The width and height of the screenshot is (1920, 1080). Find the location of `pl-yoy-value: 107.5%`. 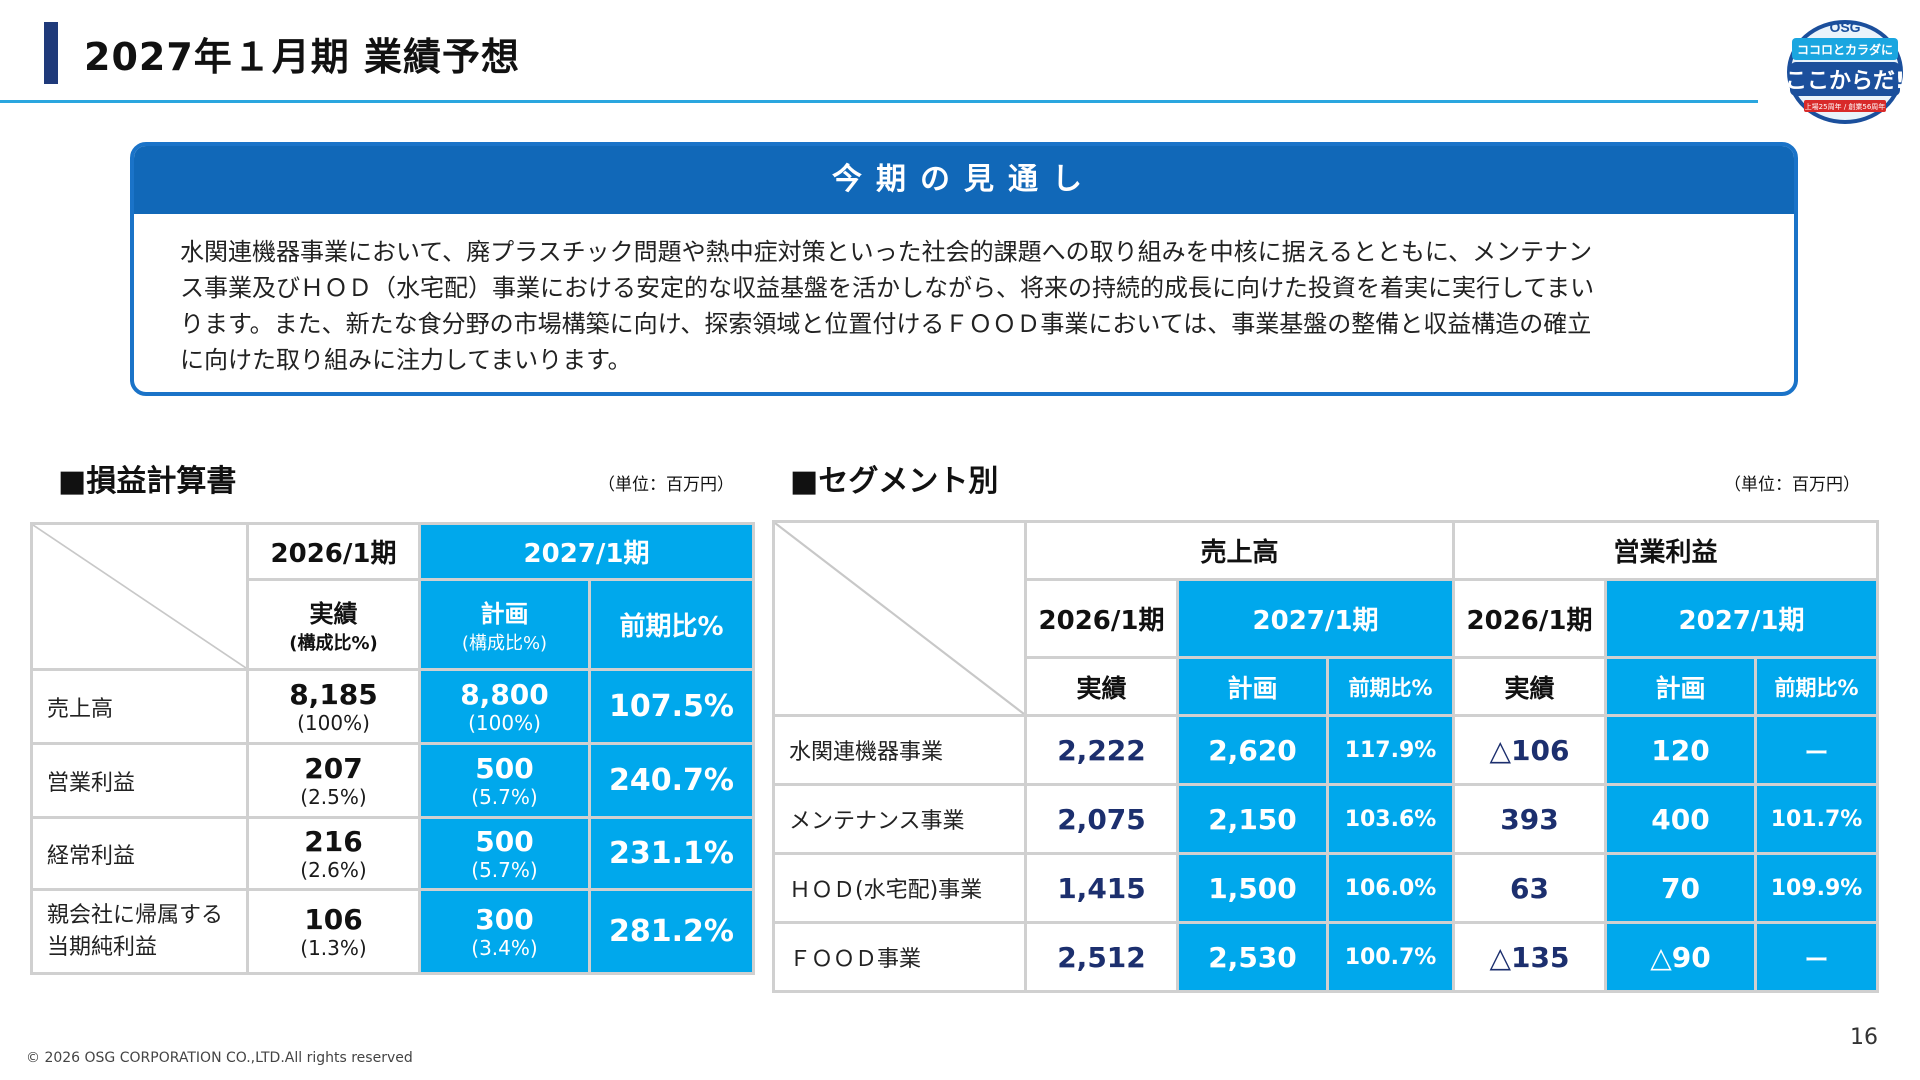

pl-yoy-value: 107.5% is located at coordinates (671, 706).